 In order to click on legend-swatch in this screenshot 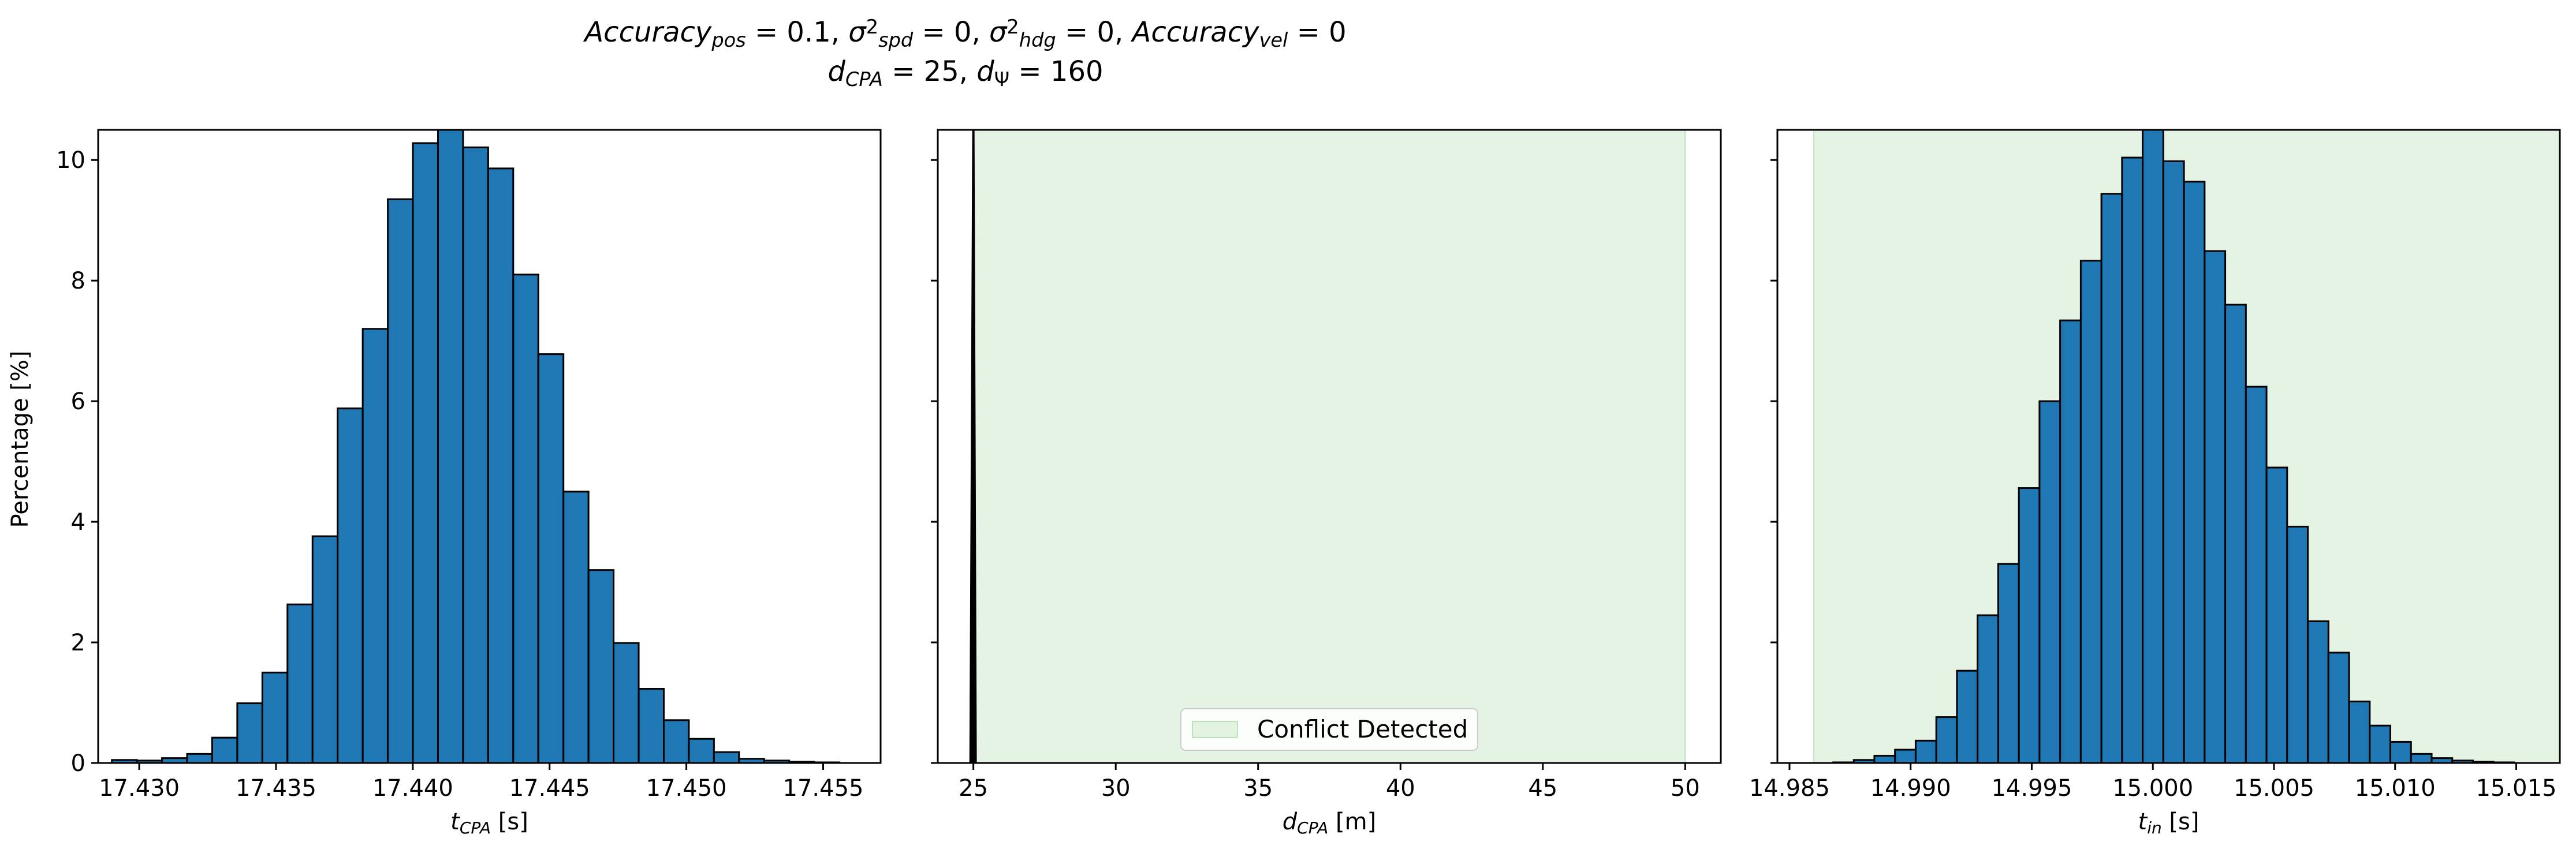, I will do `click(1215, 729)`.